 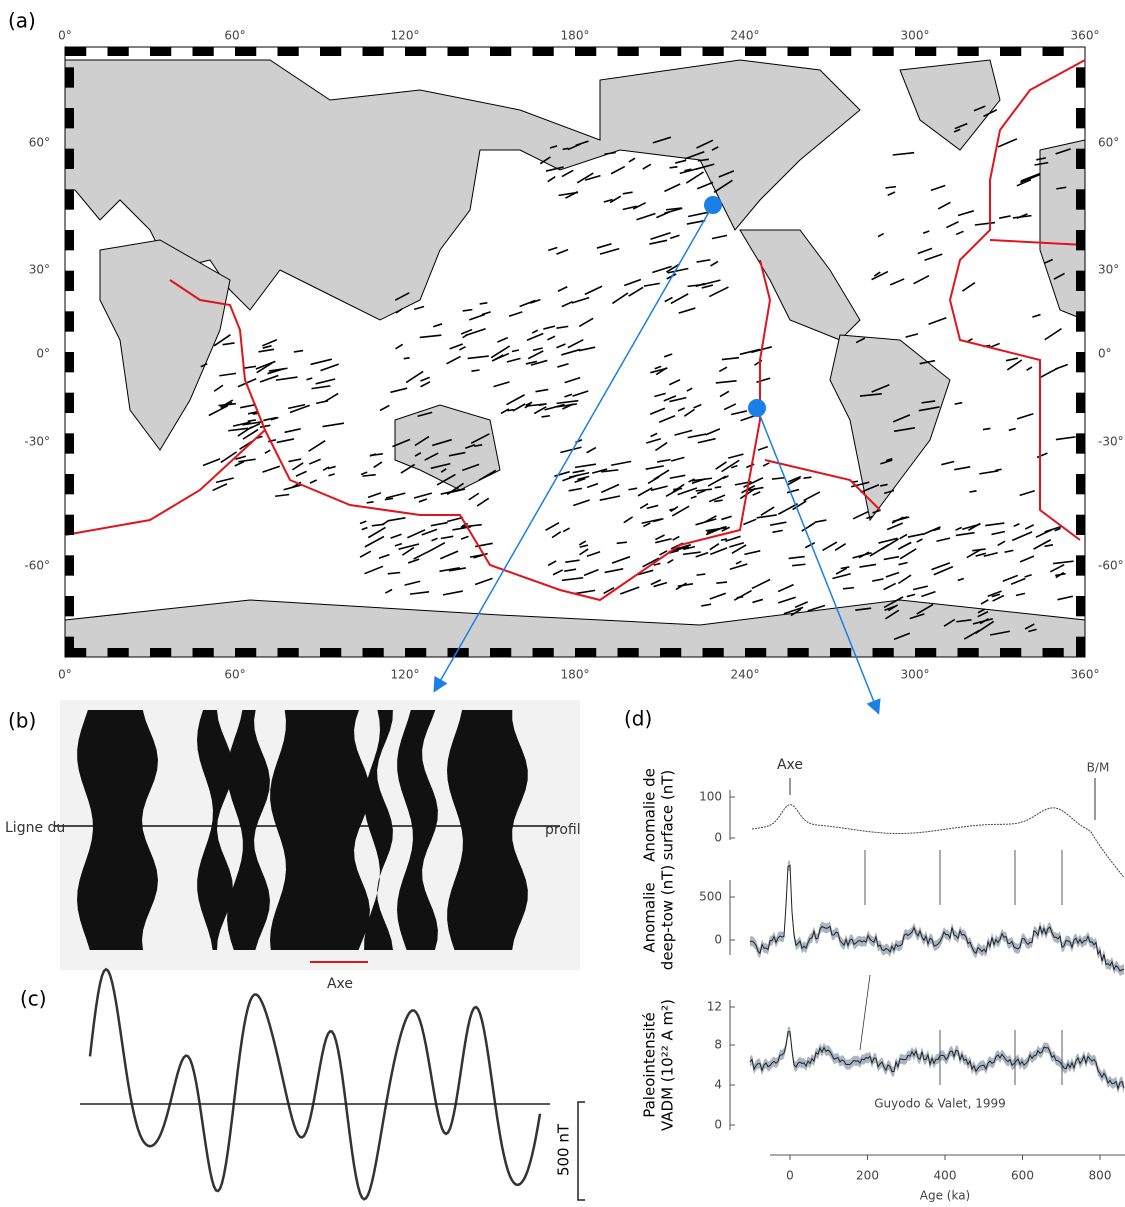 I want to click on magnetic-stripe, so click(x=417, y=830).